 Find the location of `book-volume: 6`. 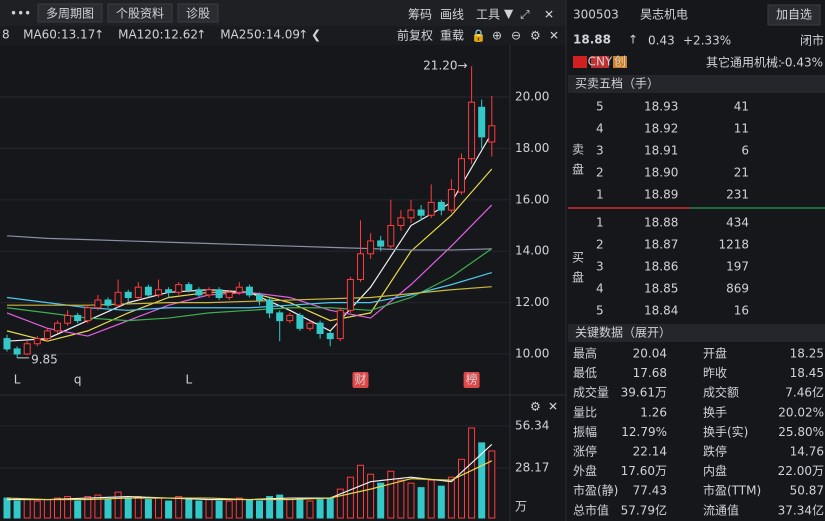

book-volume: 6 is located at coordinates (745, 151).